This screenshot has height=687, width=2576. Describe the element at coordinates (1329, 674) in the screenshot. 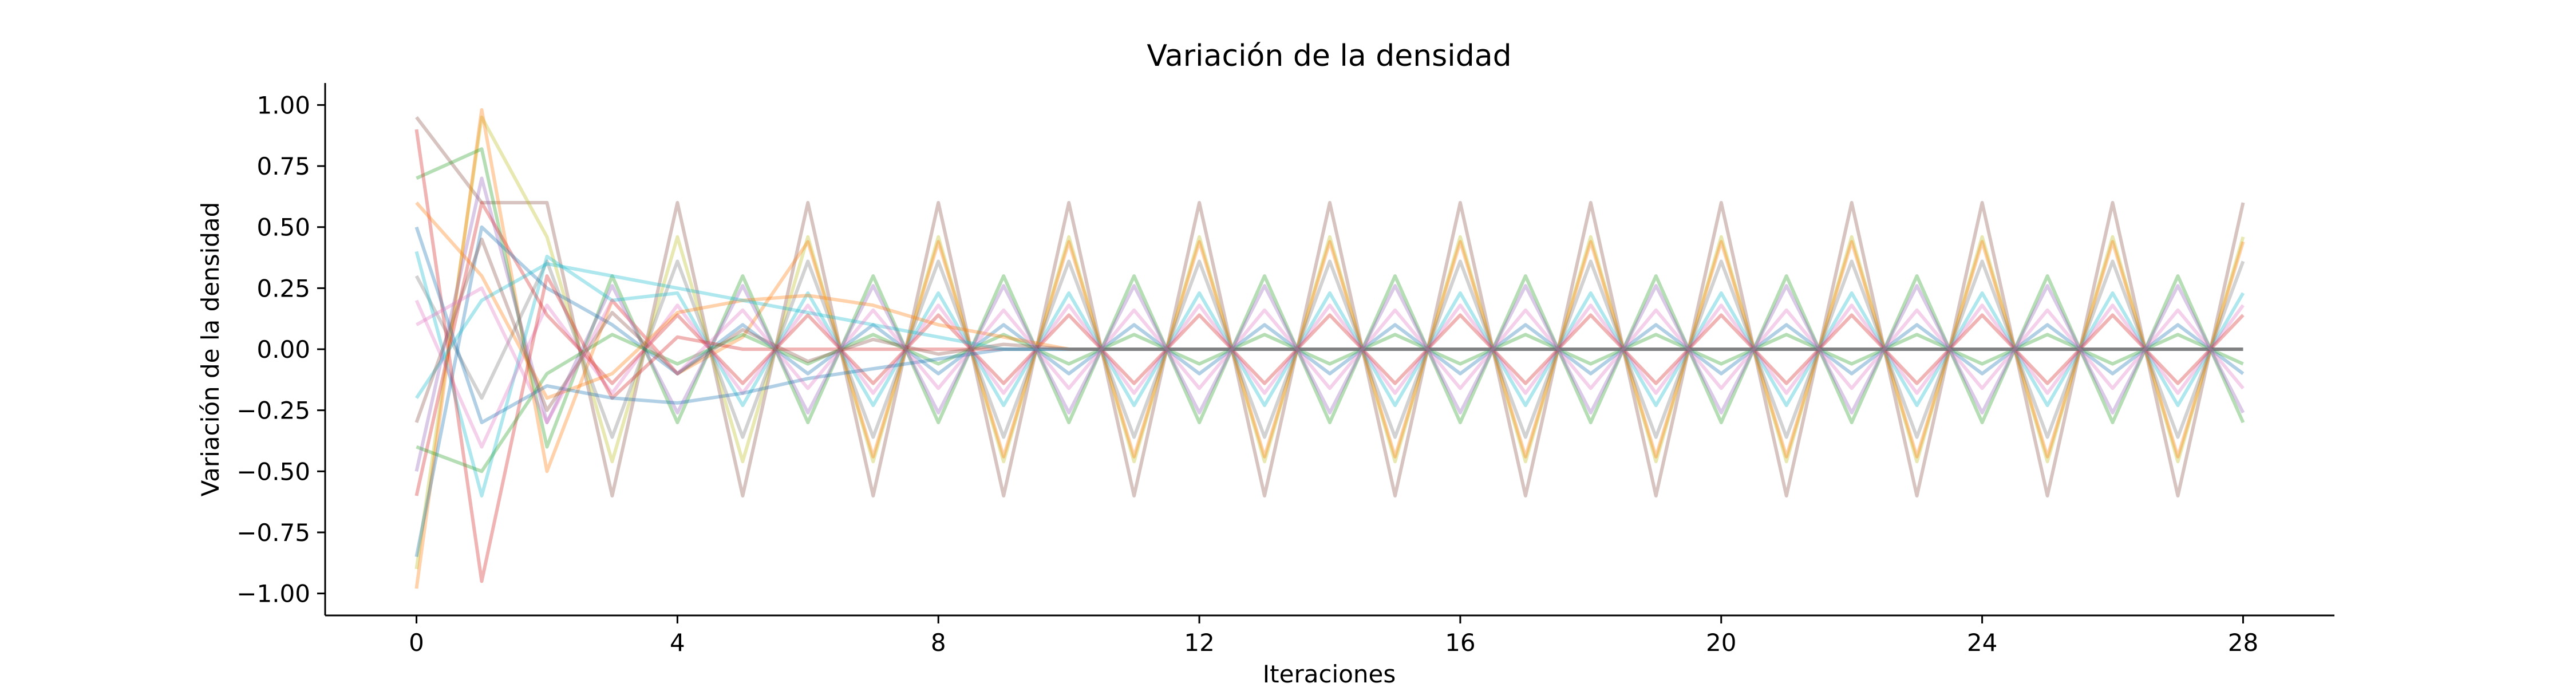

I see `x-axis-label: Iteraciones` at that location.